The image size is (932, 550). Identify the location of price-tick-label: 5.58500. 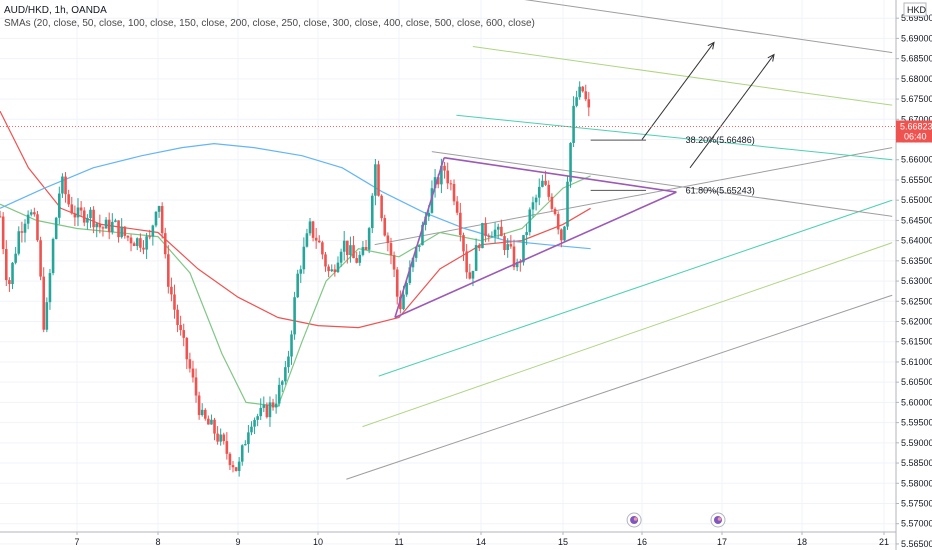
(916, 463).